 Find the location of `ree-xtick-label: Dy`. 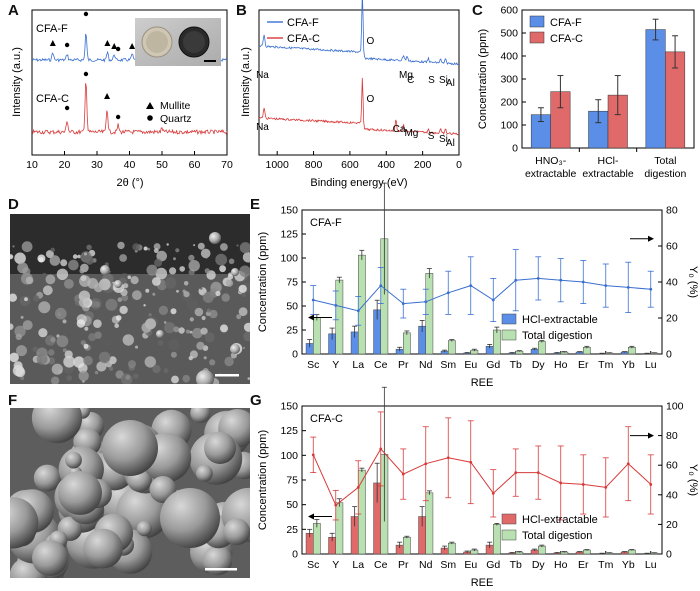

ree-xtick-label: Dy is located at coordinates (539, 565).